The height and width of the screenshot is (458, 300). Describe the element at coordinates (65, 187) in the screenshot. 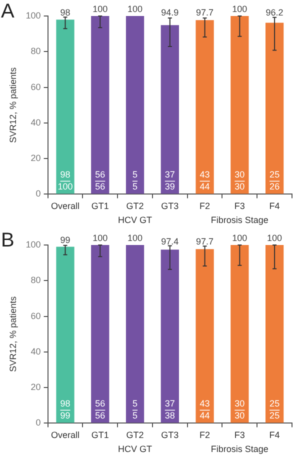

I see `annotation: 100` at that location.